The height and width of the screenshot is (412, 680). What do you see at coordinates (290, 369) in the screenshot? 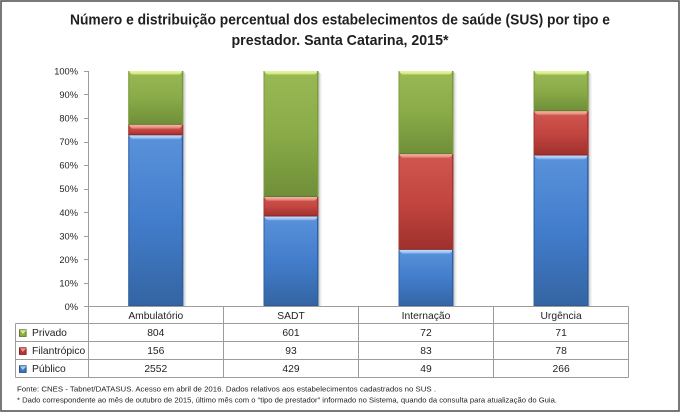
I see `svg-text: 429` at bounding box center [290, 369].